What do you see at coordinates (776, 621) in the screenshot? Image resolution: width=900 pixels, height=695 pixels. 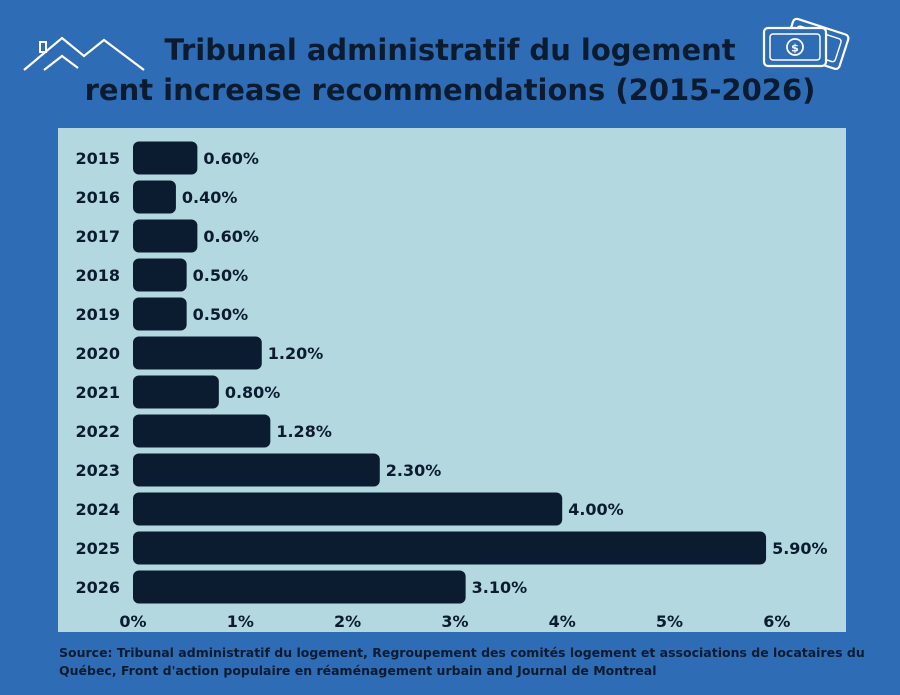 I see `x-tick-label: 6%` at bounding box center [776, 621].